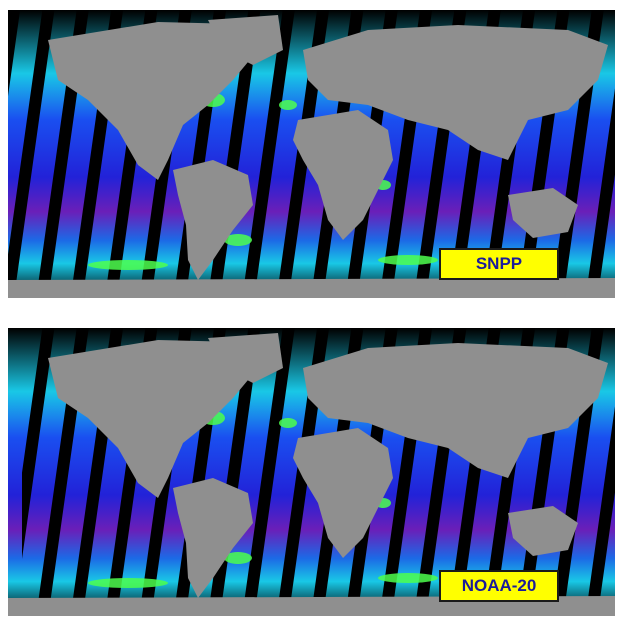  I want to click on satellite-label-noaa20: NOAA-20, so click(499, 586).